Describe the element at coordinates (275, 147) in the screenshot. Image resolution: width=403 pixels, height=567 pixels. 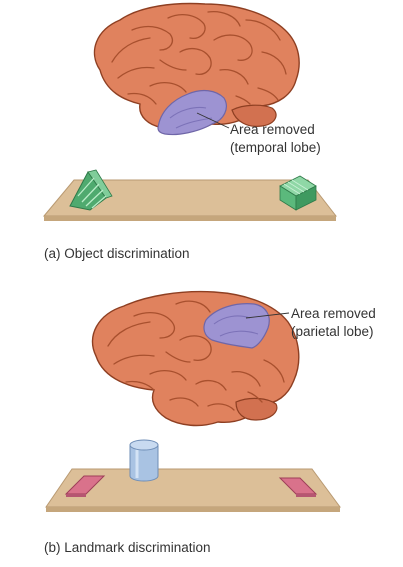
I see `annotation-a-line2: (temporal lobe)` at that location.